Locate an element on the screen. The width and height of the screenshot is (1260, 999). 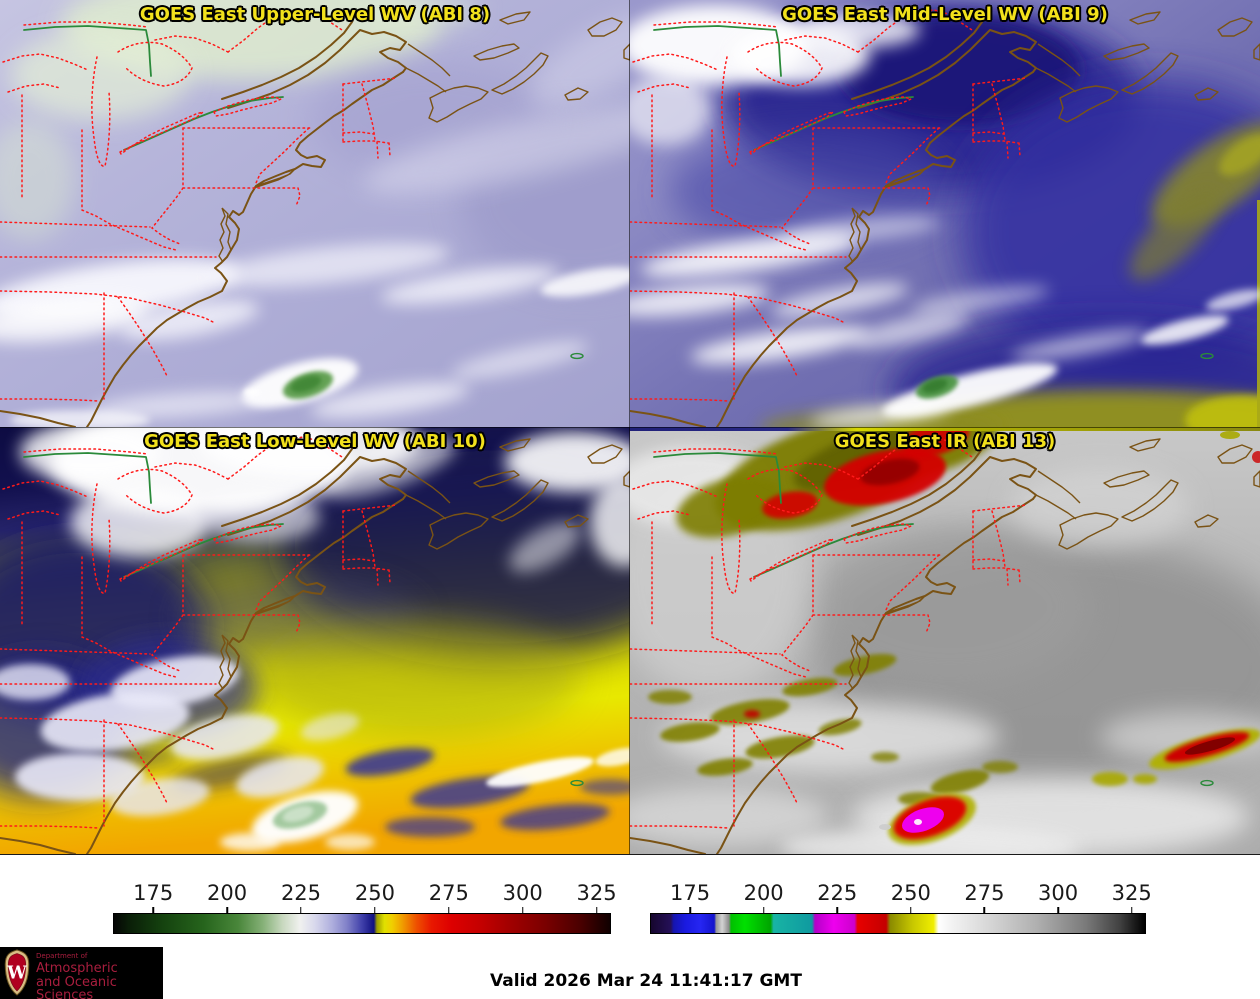
wv-colorbar: 175 200 225 250 275 300 325 is located at coordinates (365, 907).